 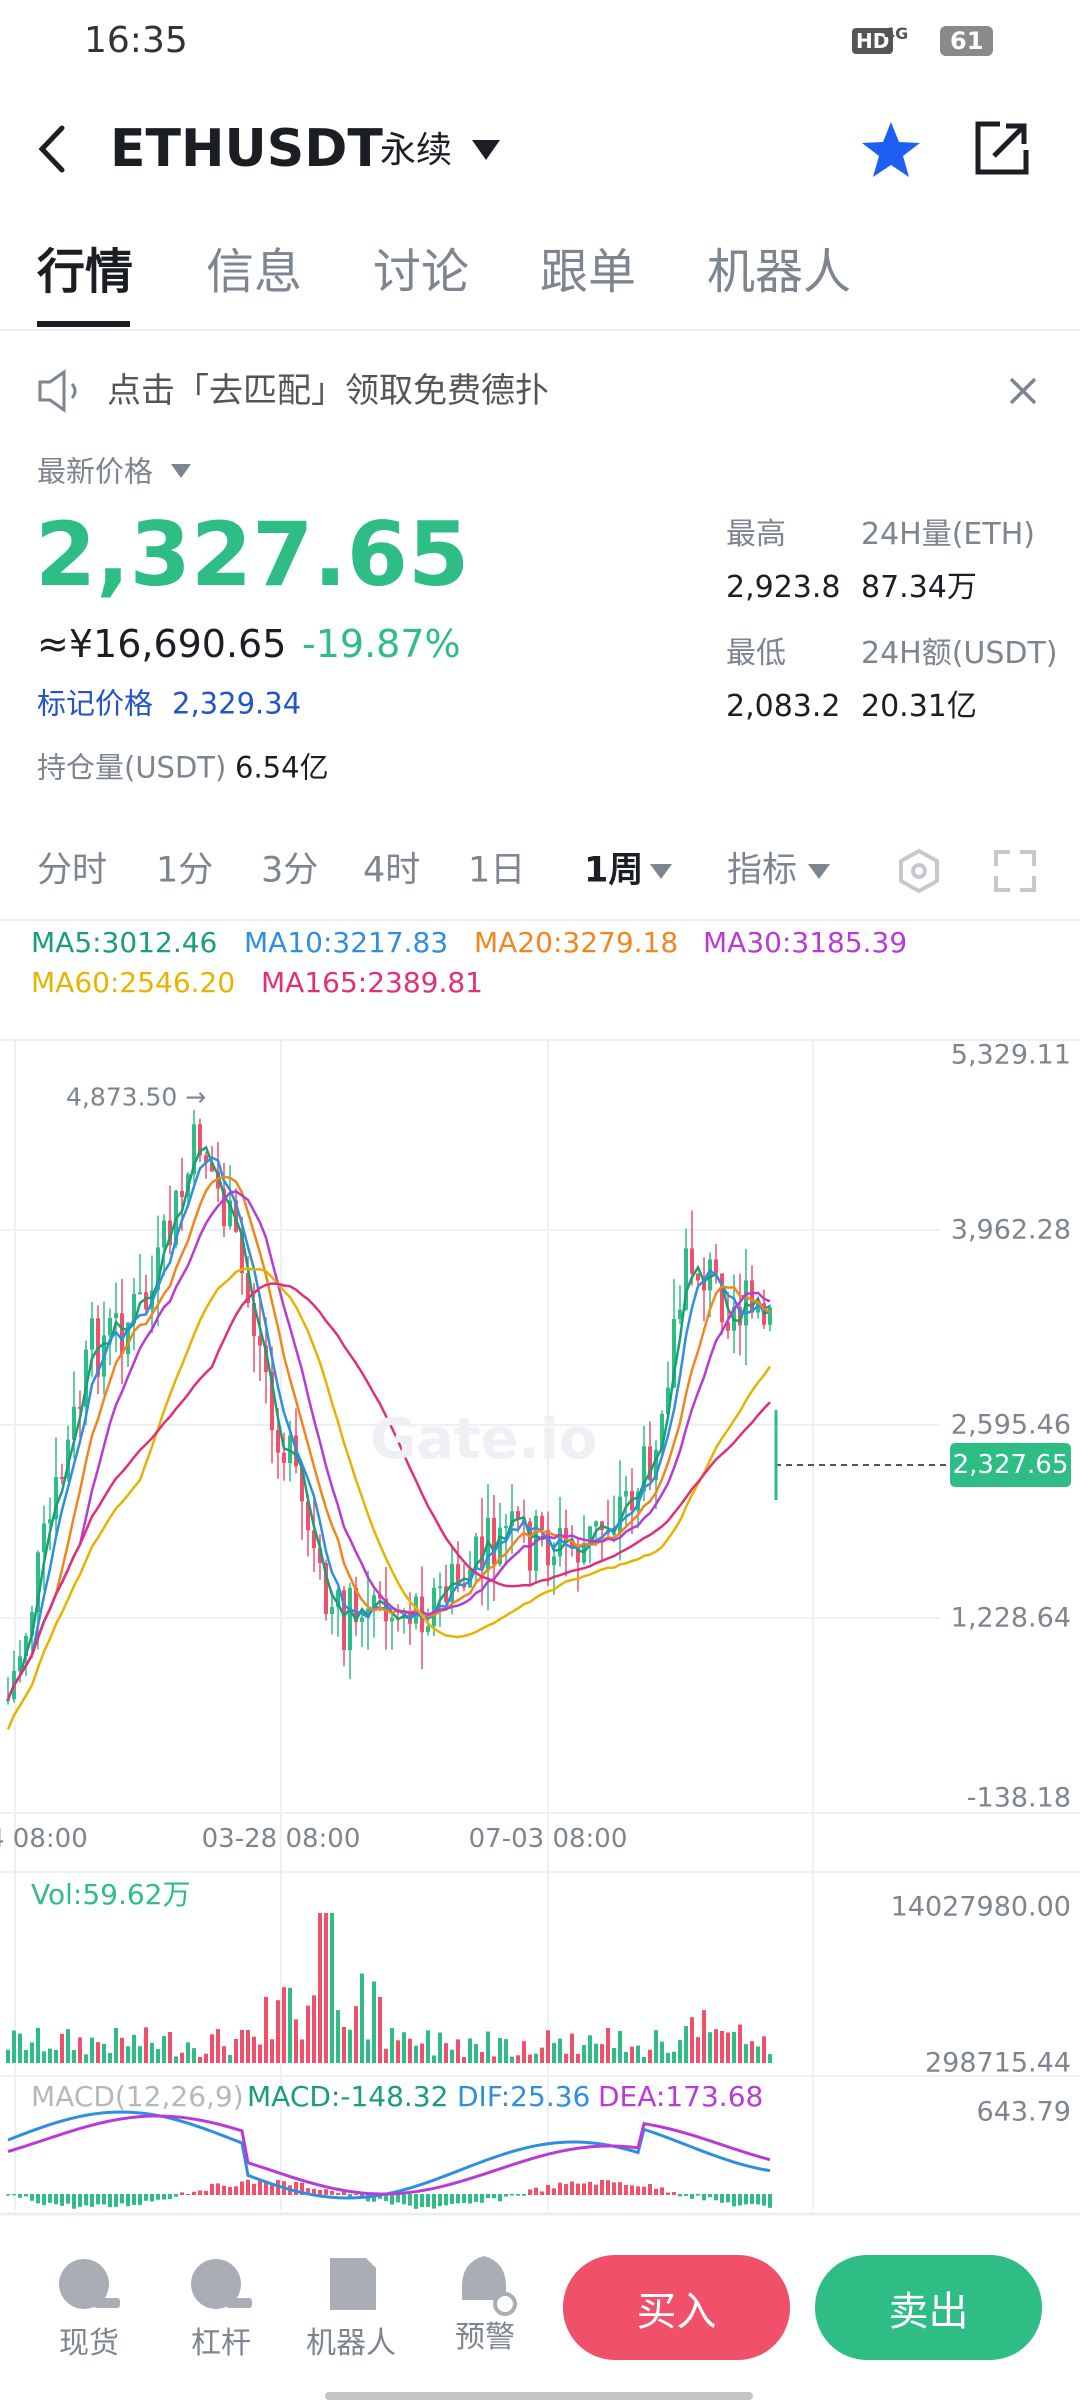 I want to click on interval: 1周, so click(x=614, y=870).